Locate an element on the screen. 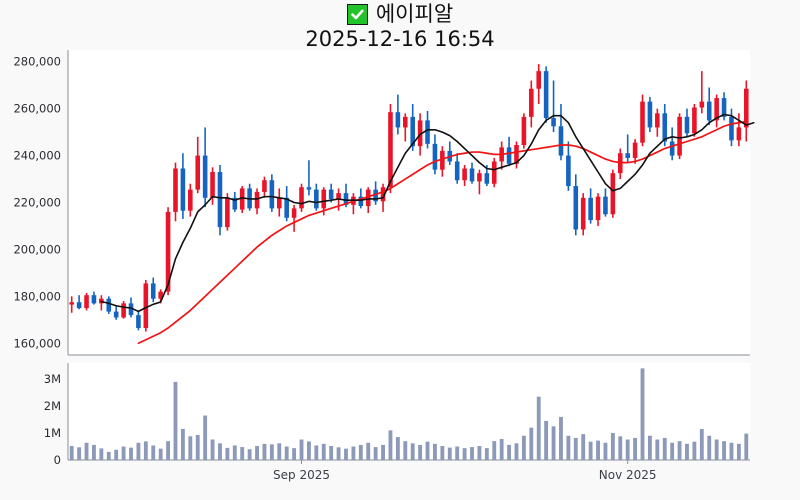 The width and height of the screenshot is (800, 500). green-check-icon is located at coordinates (357, 14).